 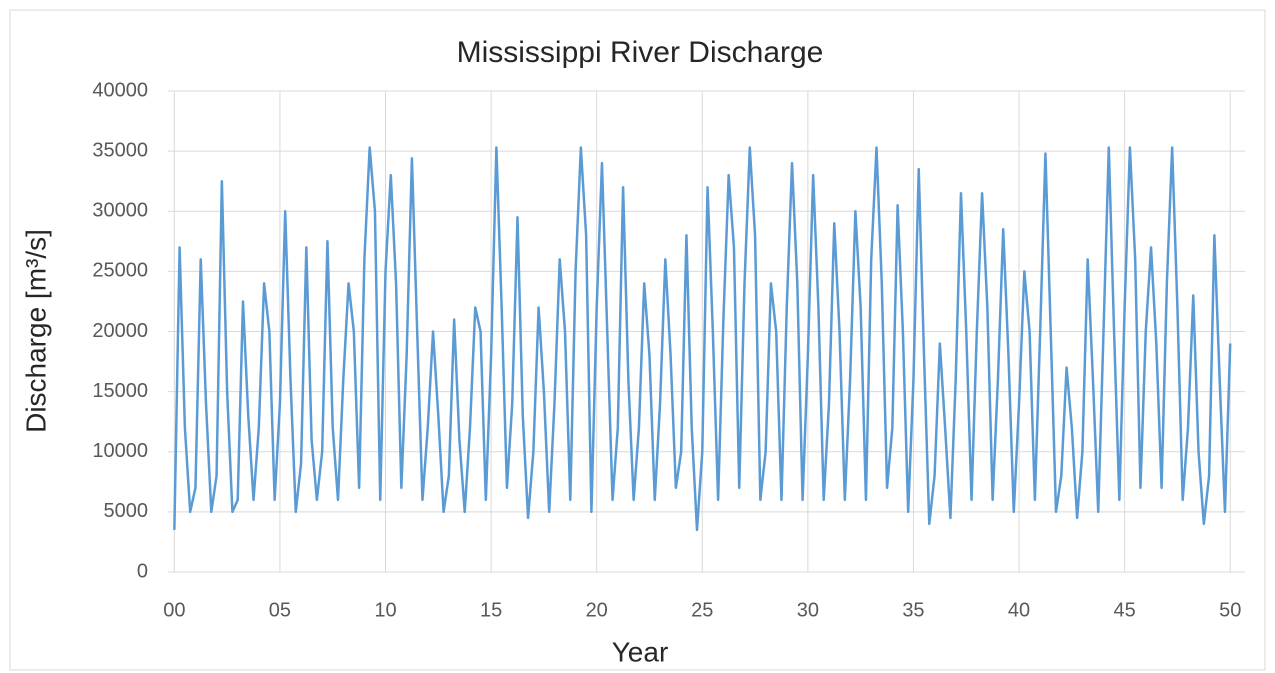 I want to click on y-tick-label: 35000, so click(x=120, y=150).